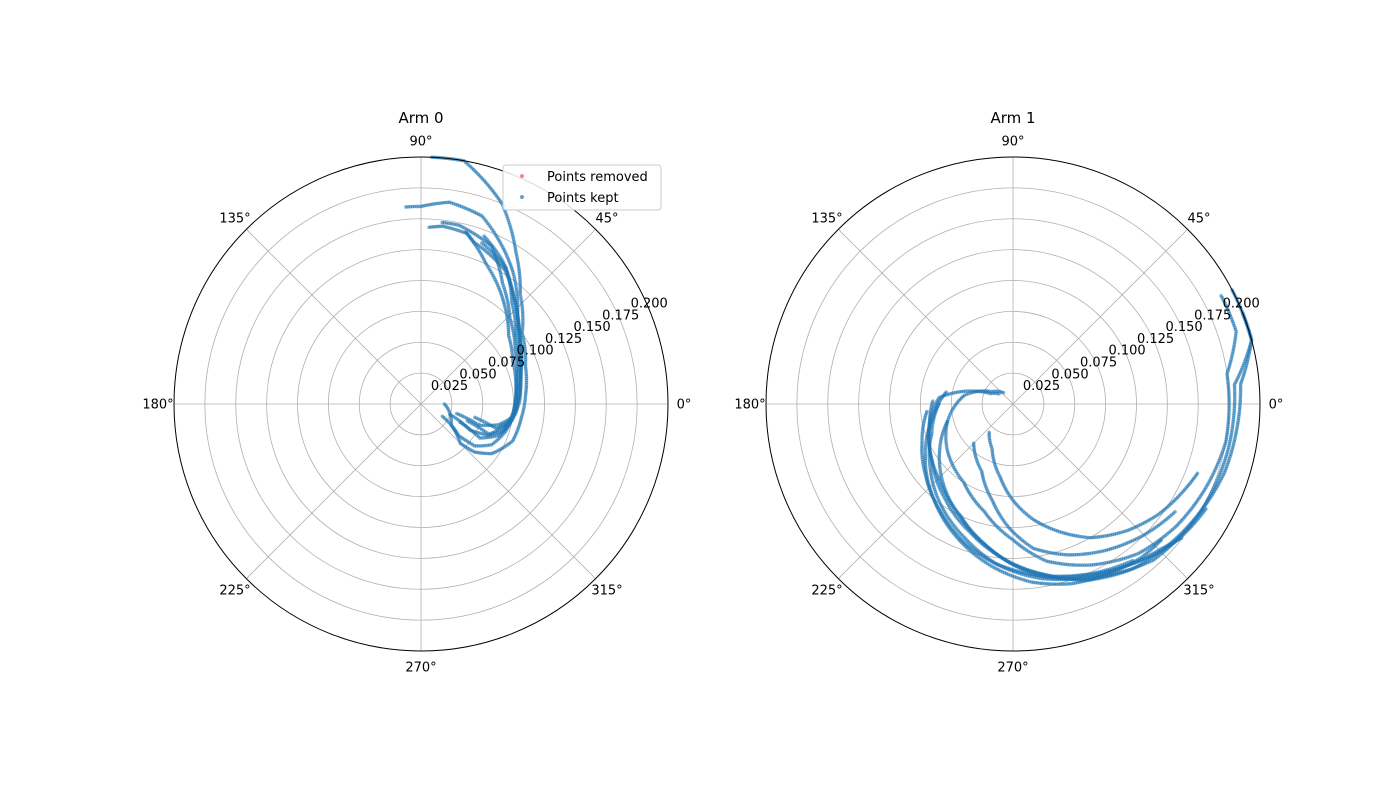  Describe the element at coordinates (597, 177) in the screenshot. I see `legend-label-points-removed: Points removed` at that location.